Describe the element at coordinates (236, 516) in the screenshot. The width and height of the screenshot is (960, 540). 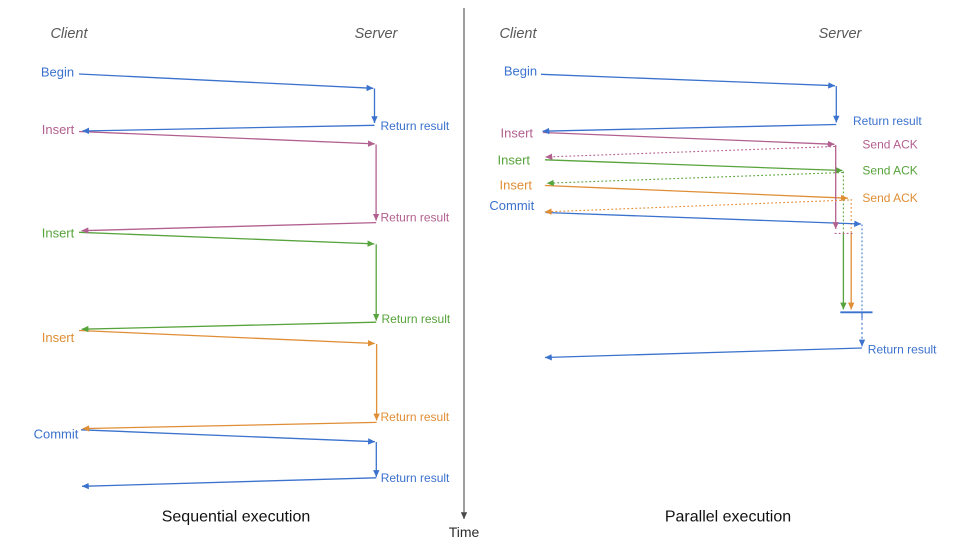
I see `svg-text: Sequential execution` at that location.